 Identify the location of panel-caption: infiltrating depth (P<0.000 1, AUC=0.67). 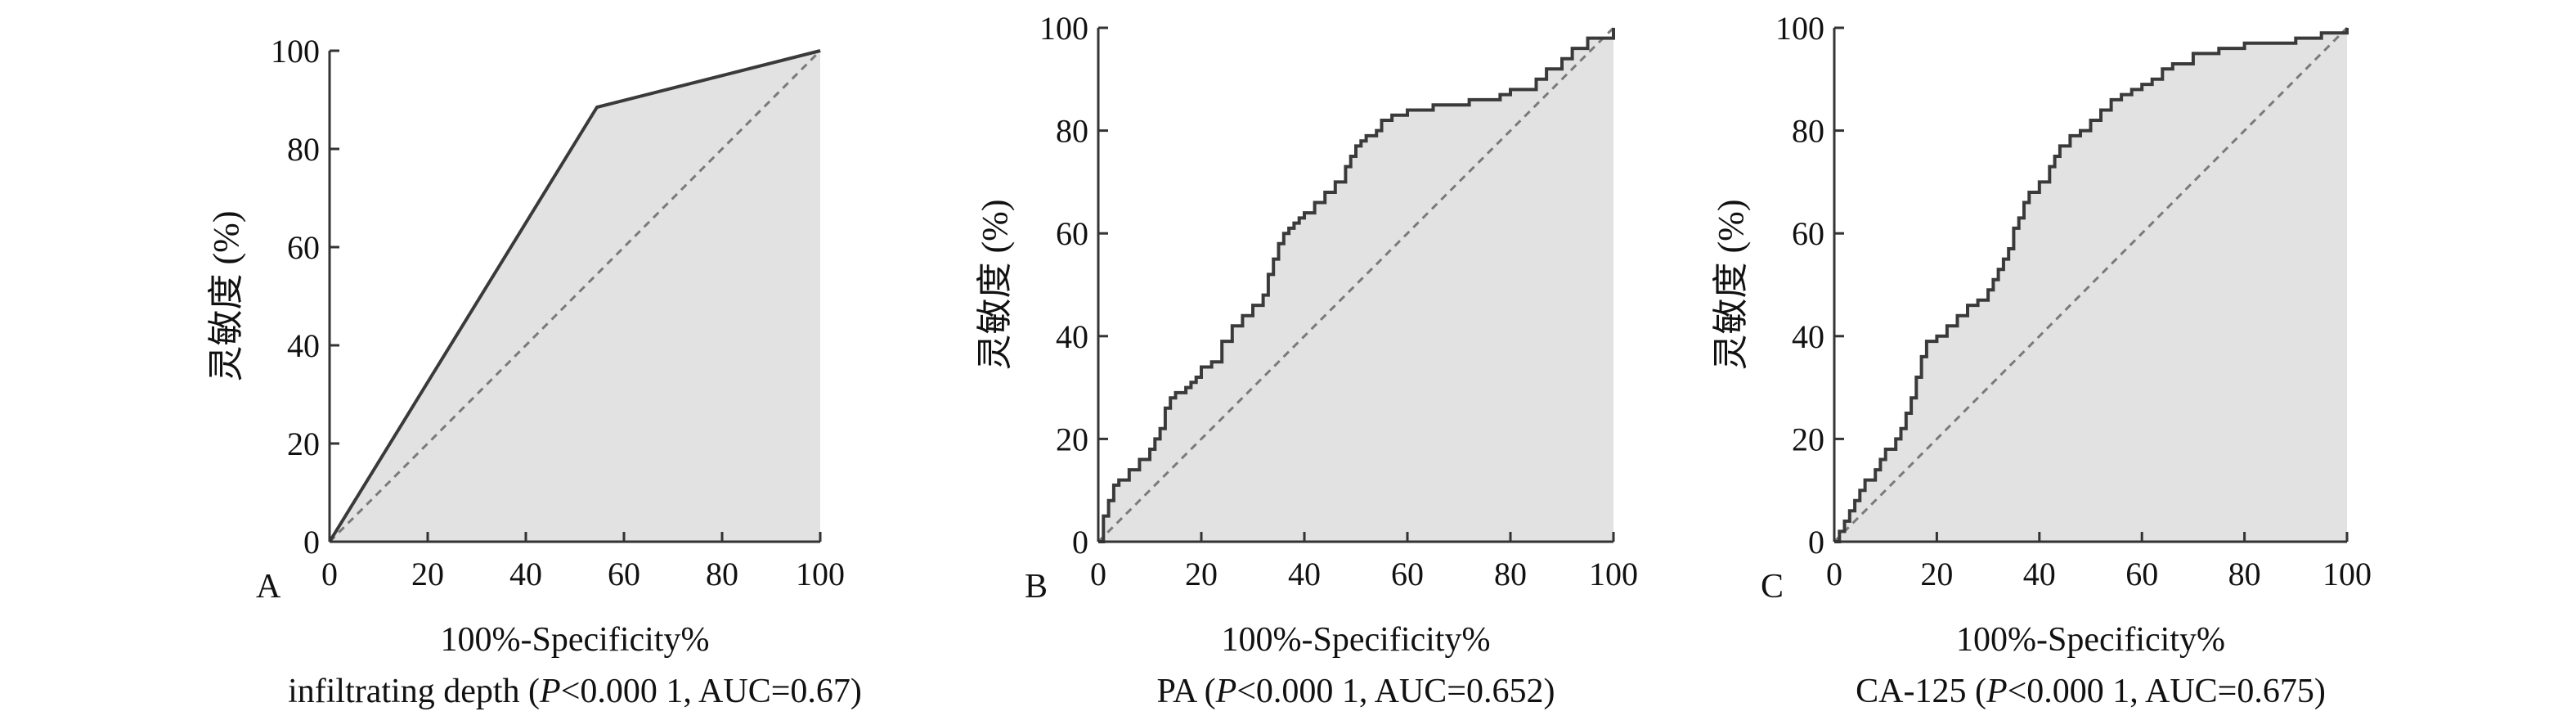
(575, 692).